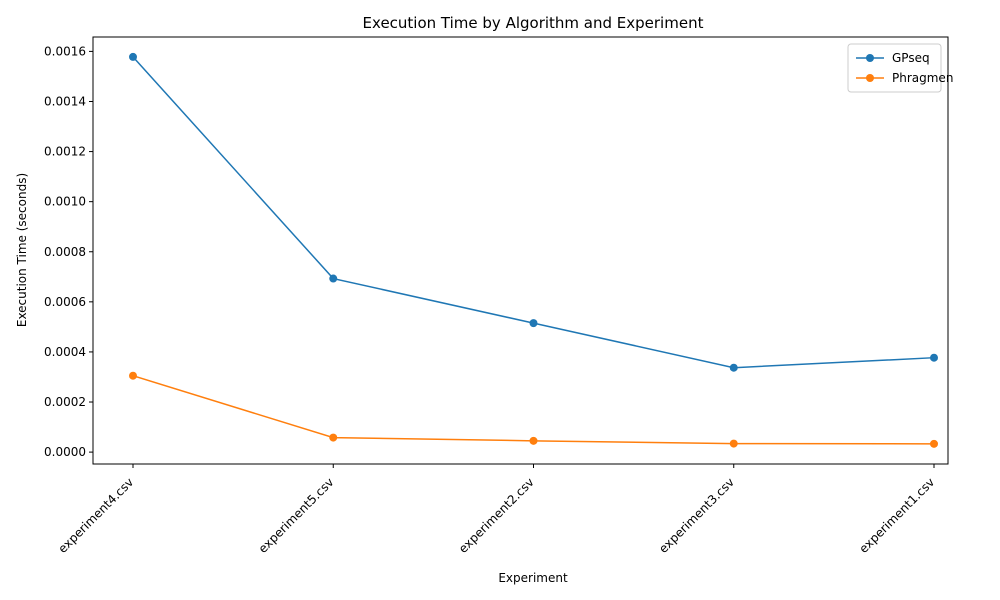  What do you see at coordinates (65, 452) in the screenshot?
I see `y-tick-label: 0.0000` at bounding box center [65, 452].